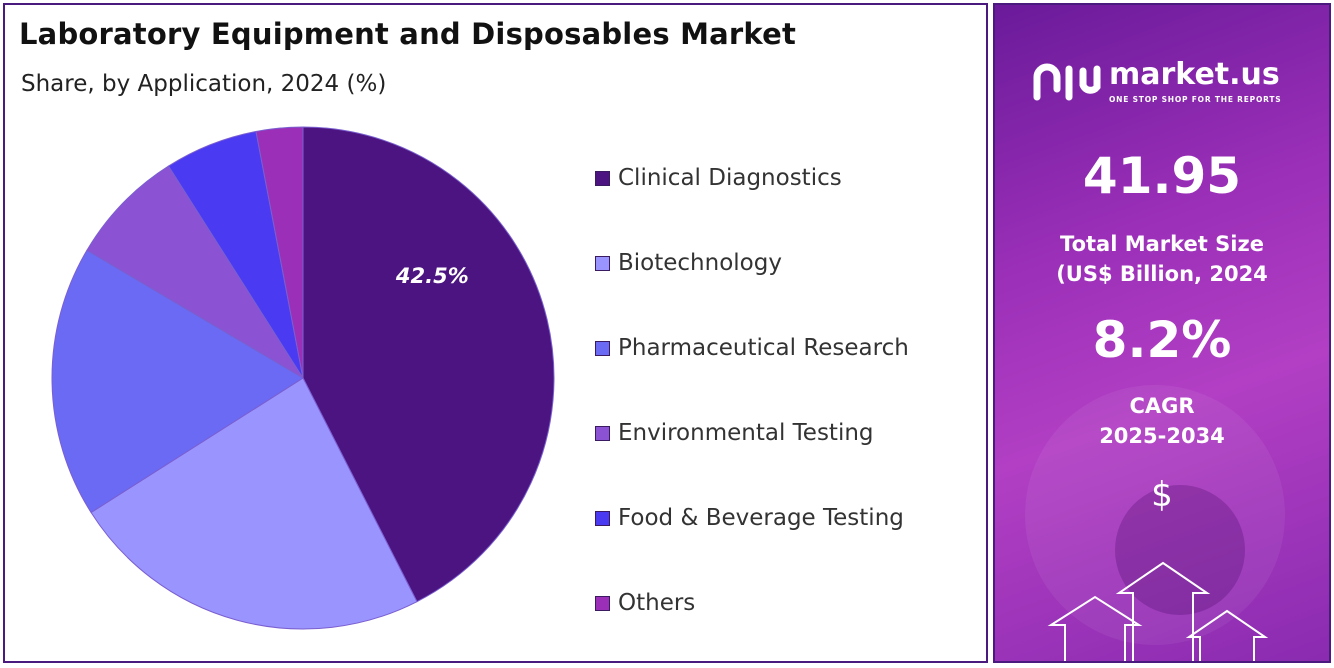 This screenshot has width=1334, height=668. Describe the element at coordinates (657, 603) in the screenshot. I see `legend-label: Others` at that location.